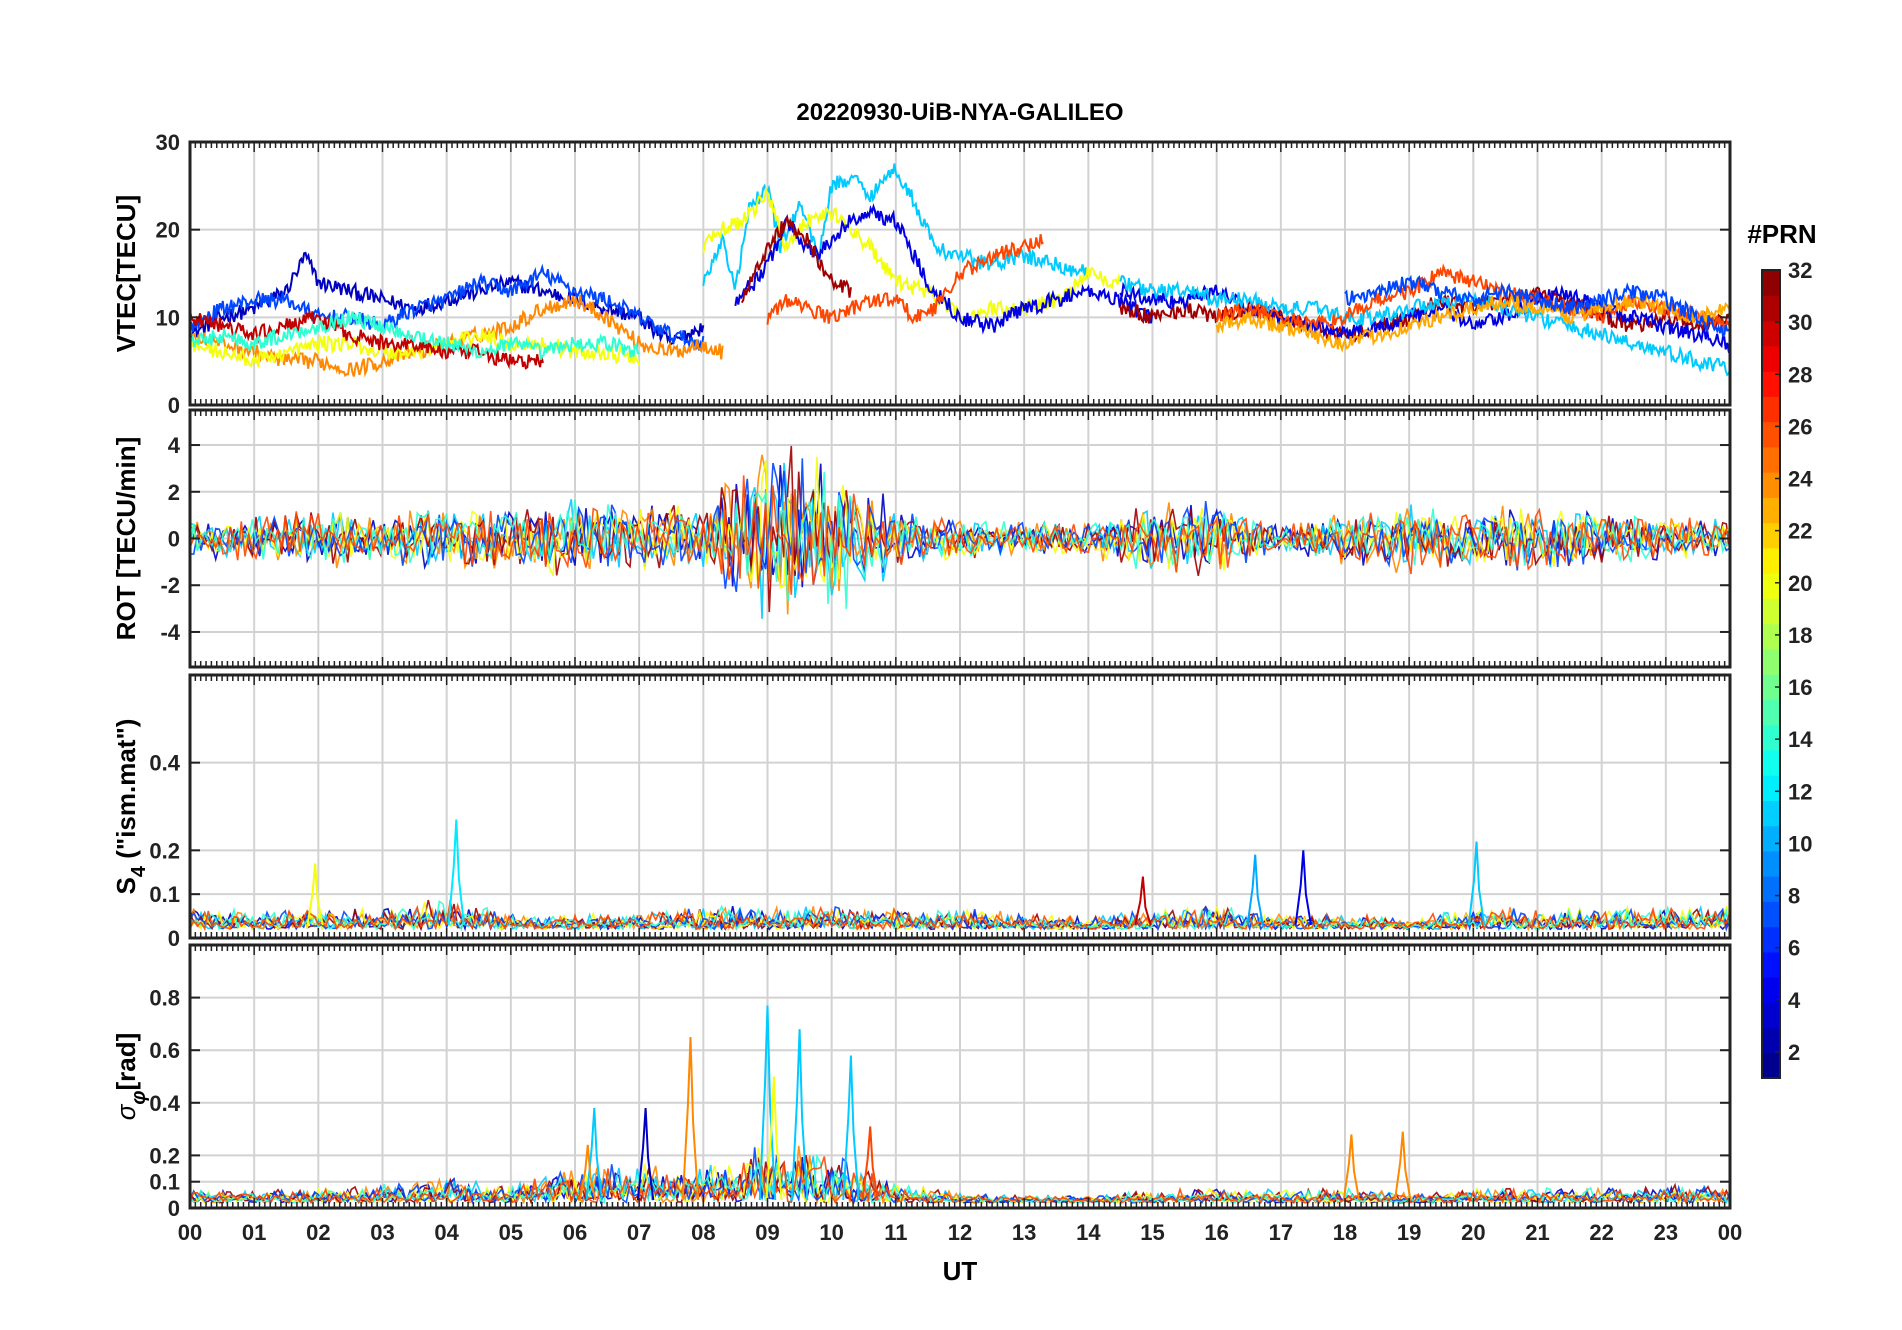  I want to click on x-tick-label: 12, so click(960, 1232).